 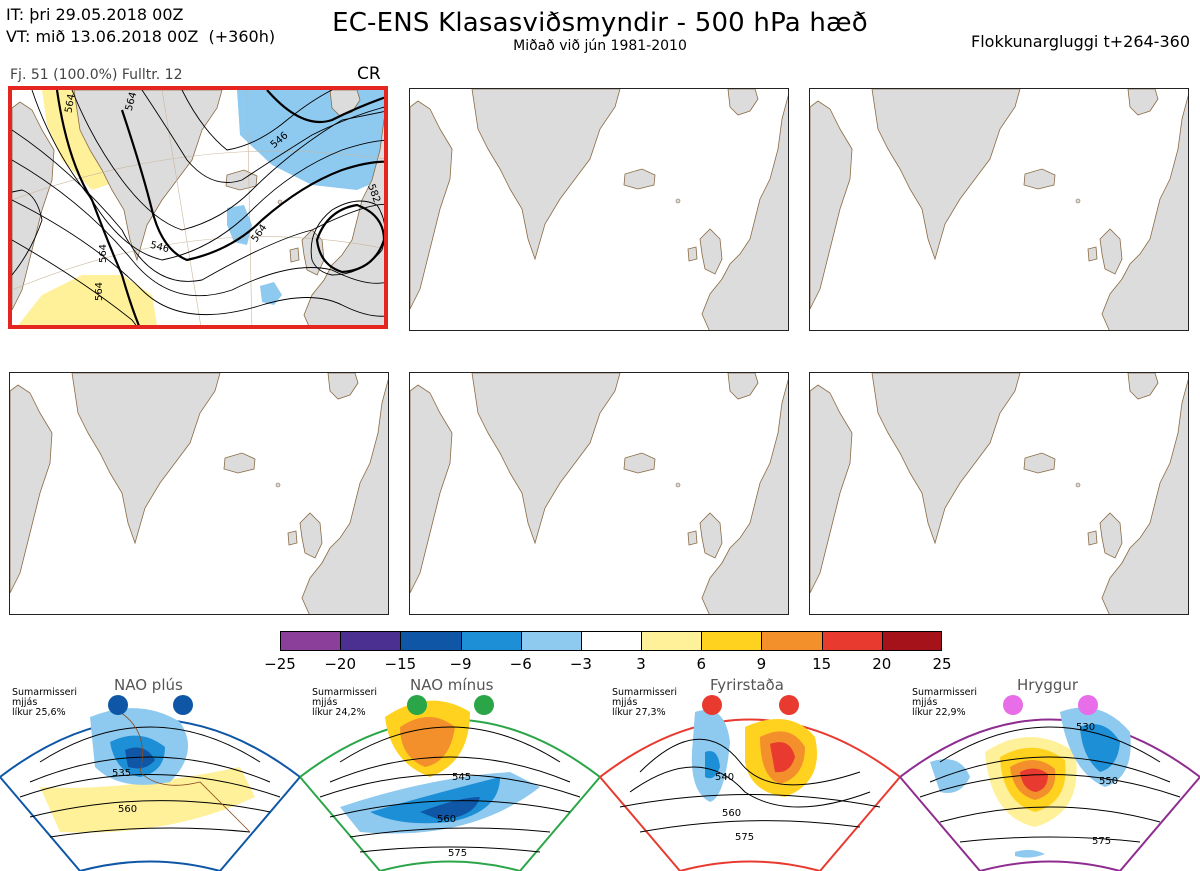 What do you see at coordinates (882, 664) in the screenshot?
I see `colorbar-tick-label: 20` at bounding box center [882, 664].